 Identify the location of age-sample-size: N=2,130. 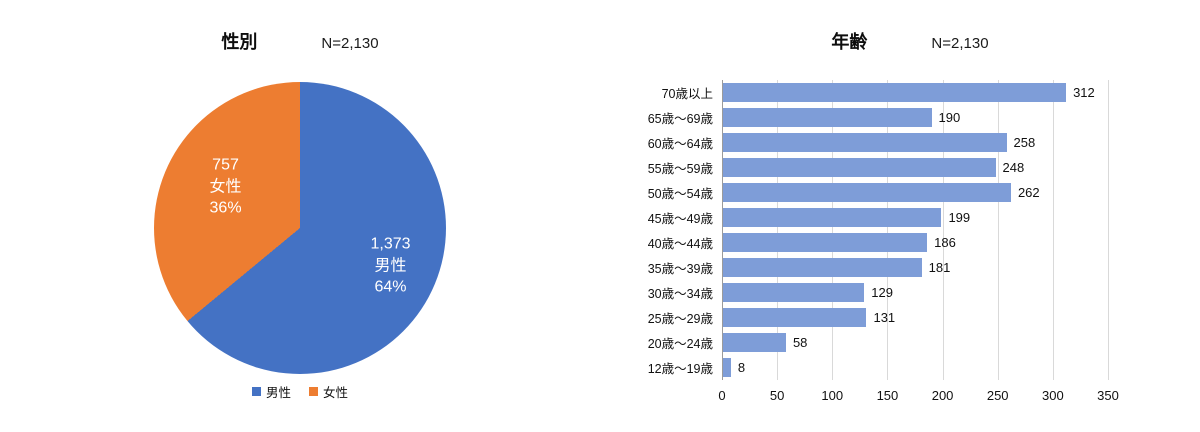
(960, 43).